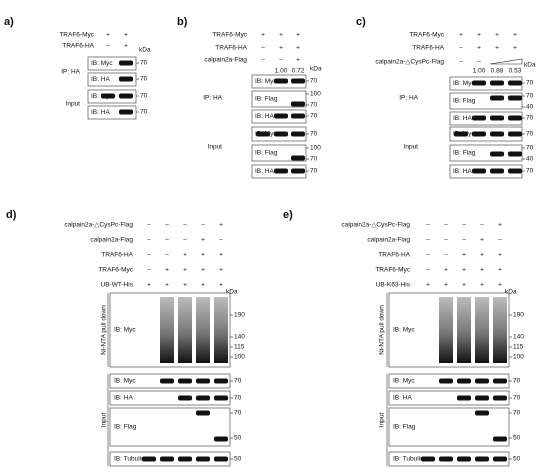  I want to click on panel-label: a), so click(9, 22).